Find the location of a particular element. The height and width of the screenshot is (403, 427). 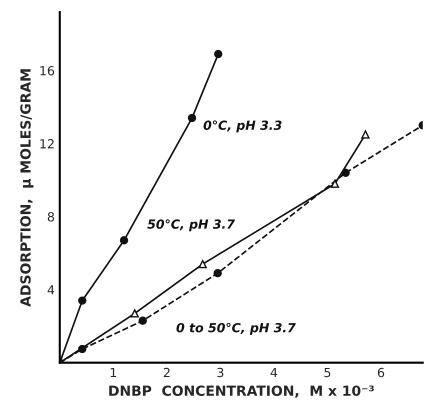

x-tick-label: 5 is located at coordinates (327, 373).